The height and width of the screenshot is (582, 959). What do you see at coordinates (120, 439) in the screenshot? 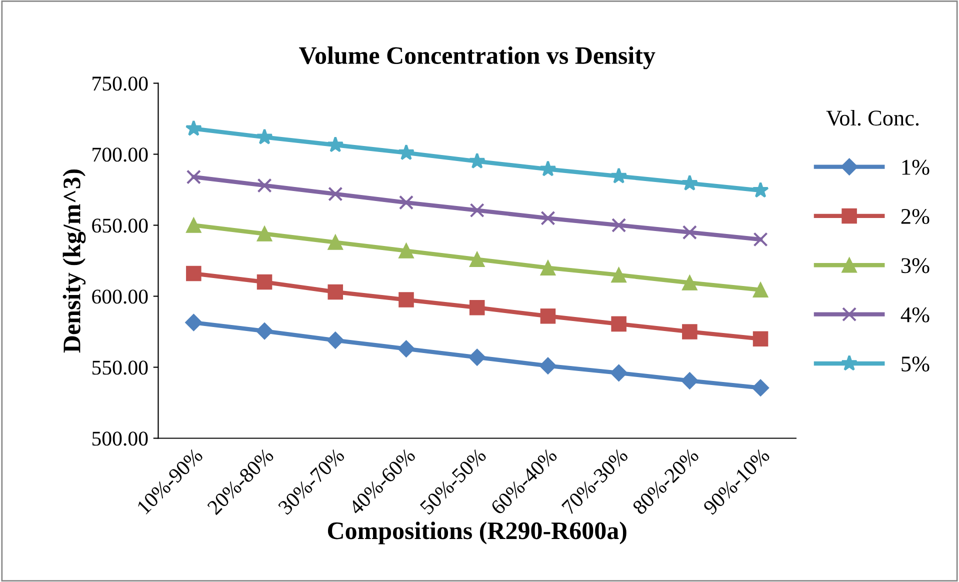
I see `y-tick-label: 500.00` at bounding box center [120, 439].